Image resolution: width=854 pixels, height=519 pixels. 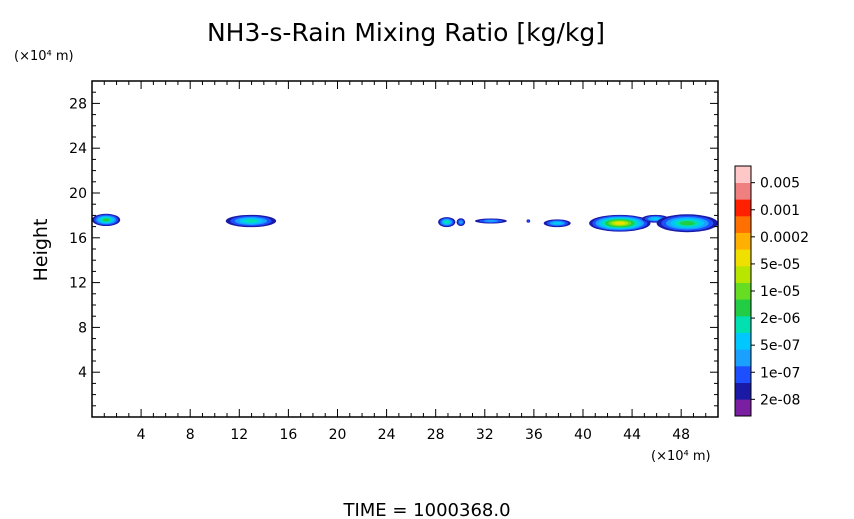 What do you see at coordinates (780, 346) in the screenshot?
I see `colorbar-label: 5e-07` at bounding box center [780, 346].